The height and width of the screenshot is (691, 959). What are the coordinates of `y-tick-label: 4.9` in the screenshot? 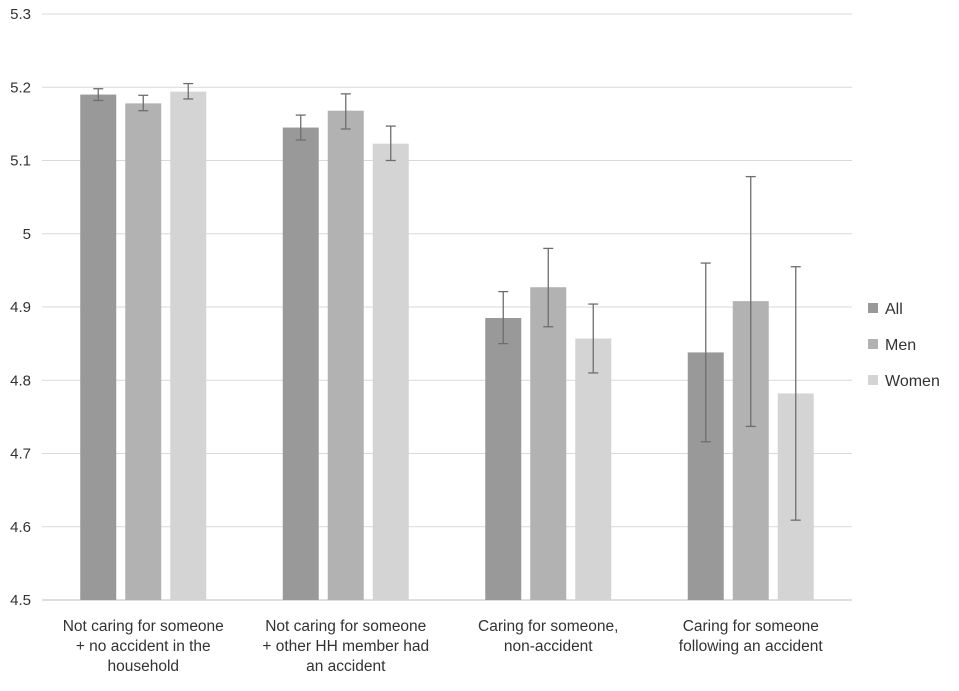 It's located at (20, 307).